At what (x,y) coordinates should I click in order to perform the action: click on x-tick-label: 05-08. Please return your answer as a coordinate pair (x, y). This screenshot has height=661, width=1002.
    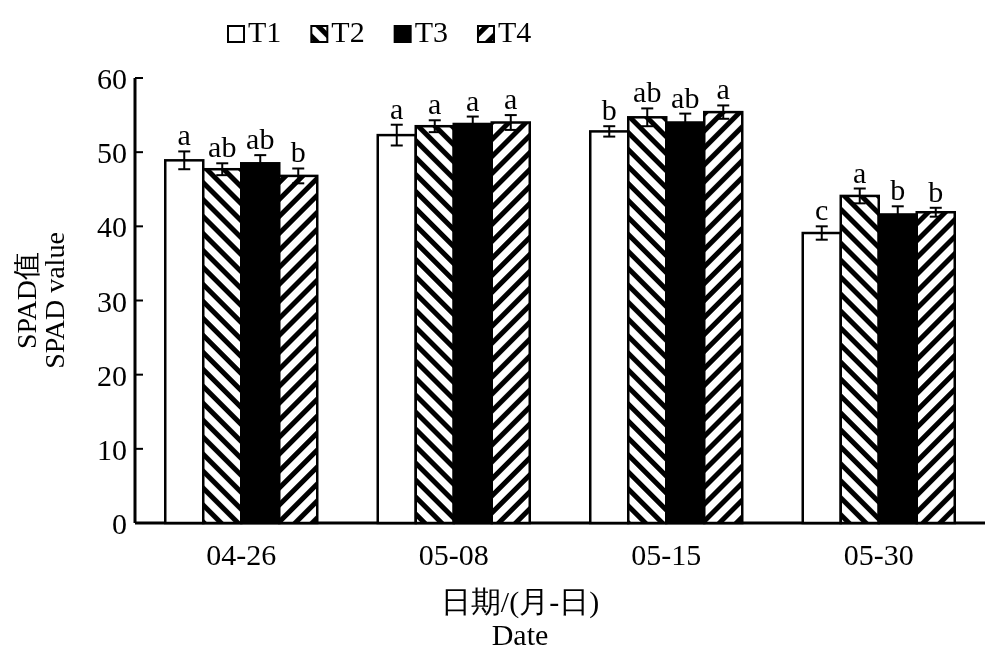
    Looking at the image, I should click on (453, 554).